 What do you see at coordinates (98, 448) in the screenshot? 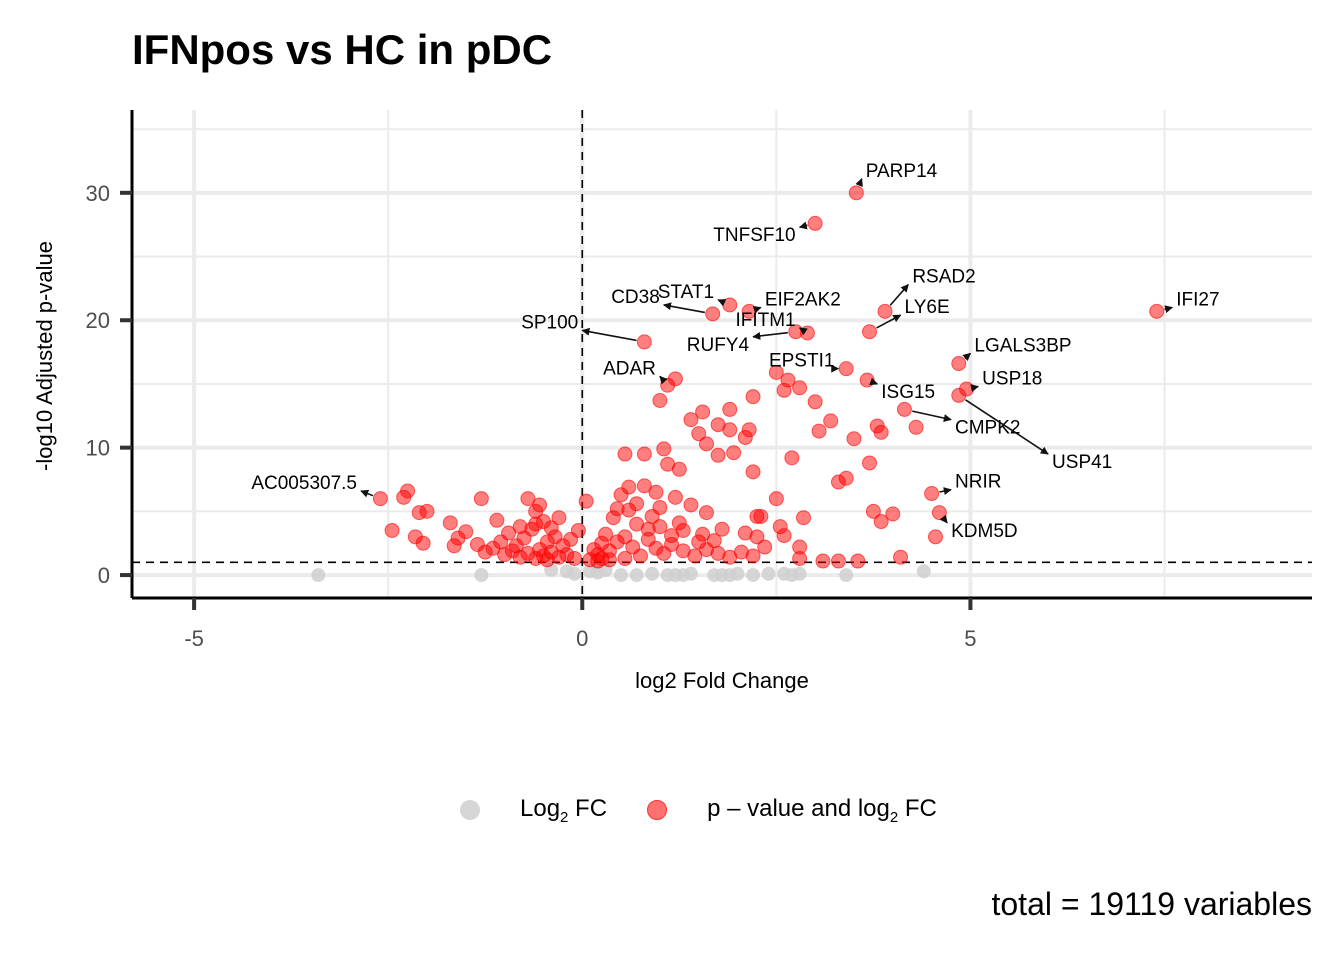
I see `y-tick-label: 10` at bounding box center [98, 448].